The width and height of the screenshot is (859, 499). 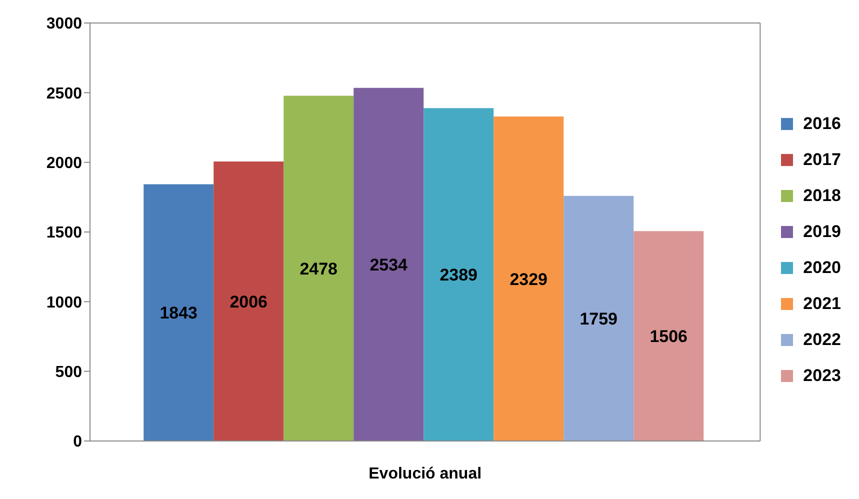 I want to click on legend-label: 2023, so click(x=822, y=376).